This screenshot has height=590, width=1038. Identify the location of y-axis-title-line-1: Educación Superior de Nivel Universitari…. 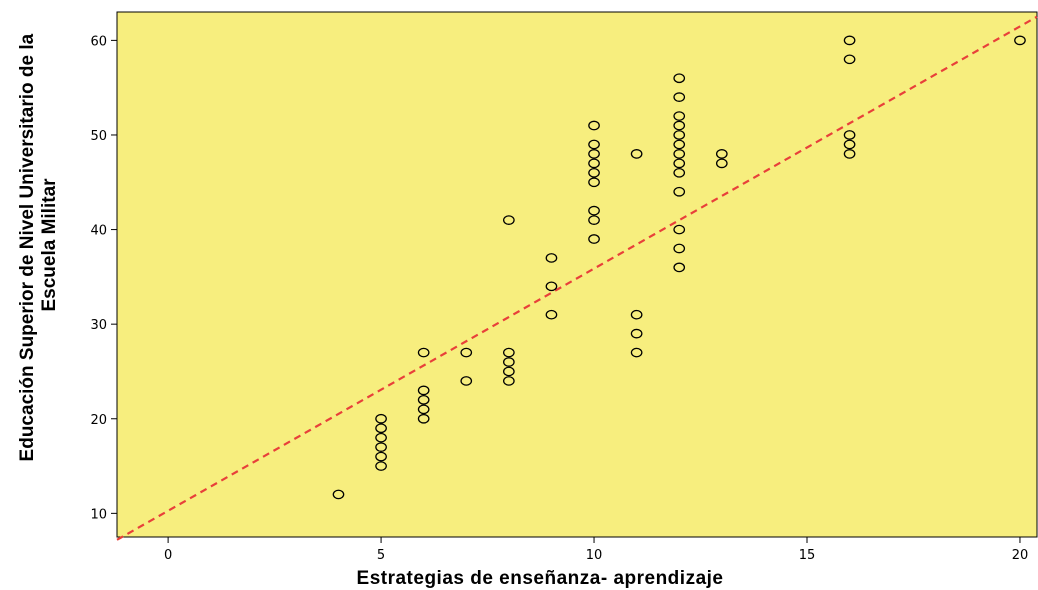
(27, 247).